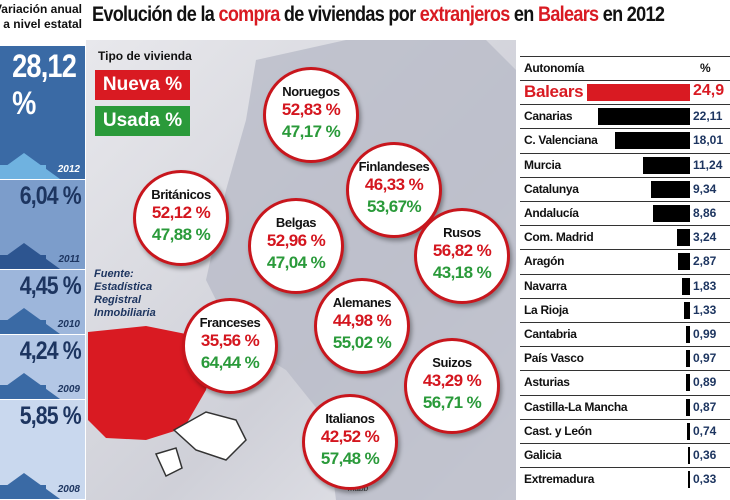 This screenshot has height=500, width=730. What do you see at coordinates (452, 386) in the screenshot?
I see `bubble-suizos: Suizos 43,29 % 56,71 %` at bounding box center [452, 386].